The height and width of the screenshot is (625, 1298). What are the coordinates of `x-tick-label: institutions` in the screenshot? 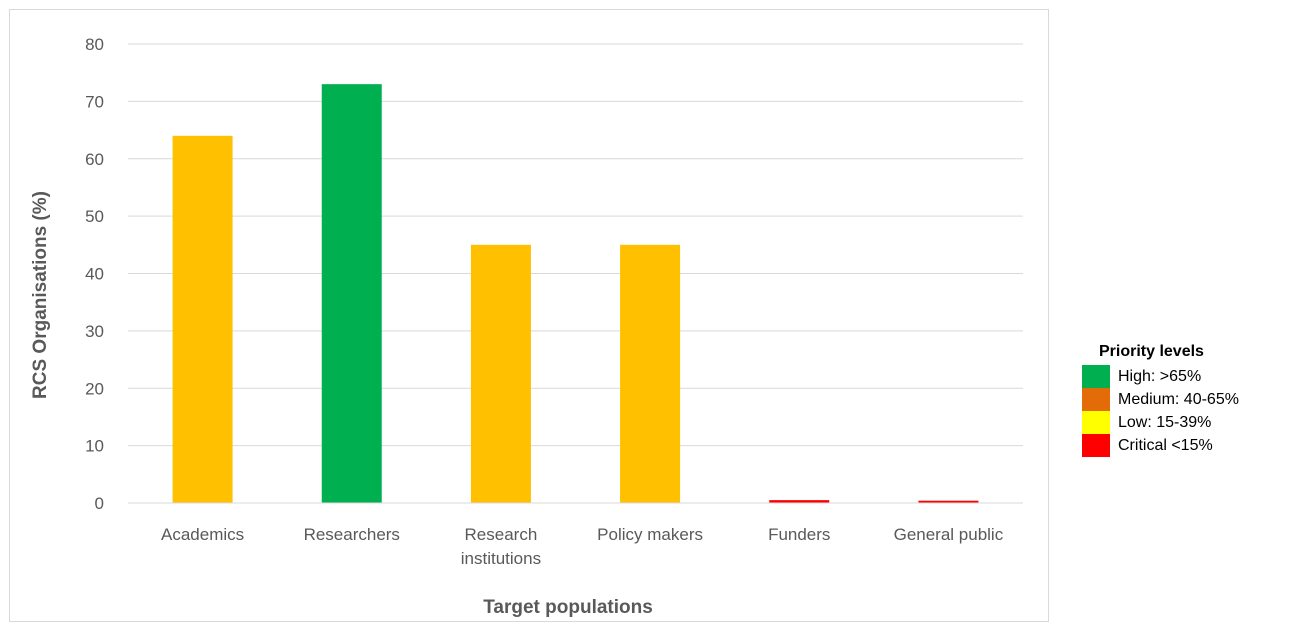 It's located at (501, 558).